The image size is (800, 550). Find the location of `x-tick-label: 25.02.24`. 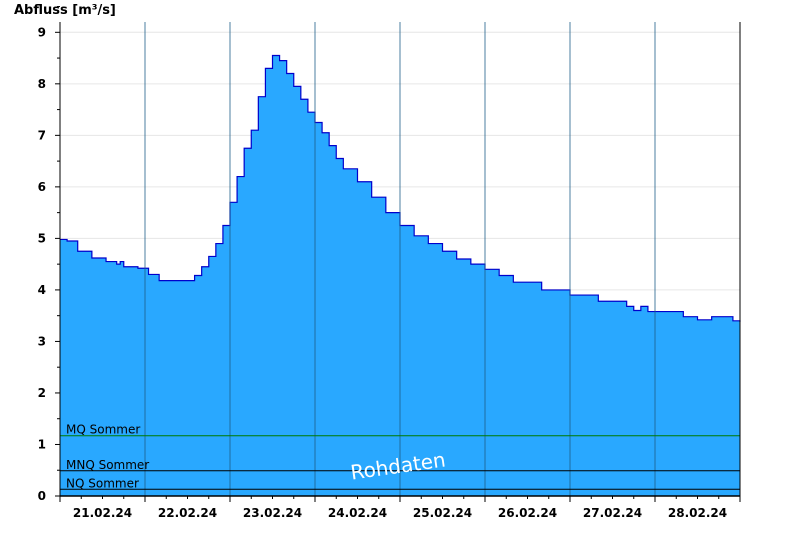

x-tick-label: 25.02.24 is located at coordinates (442, 513).